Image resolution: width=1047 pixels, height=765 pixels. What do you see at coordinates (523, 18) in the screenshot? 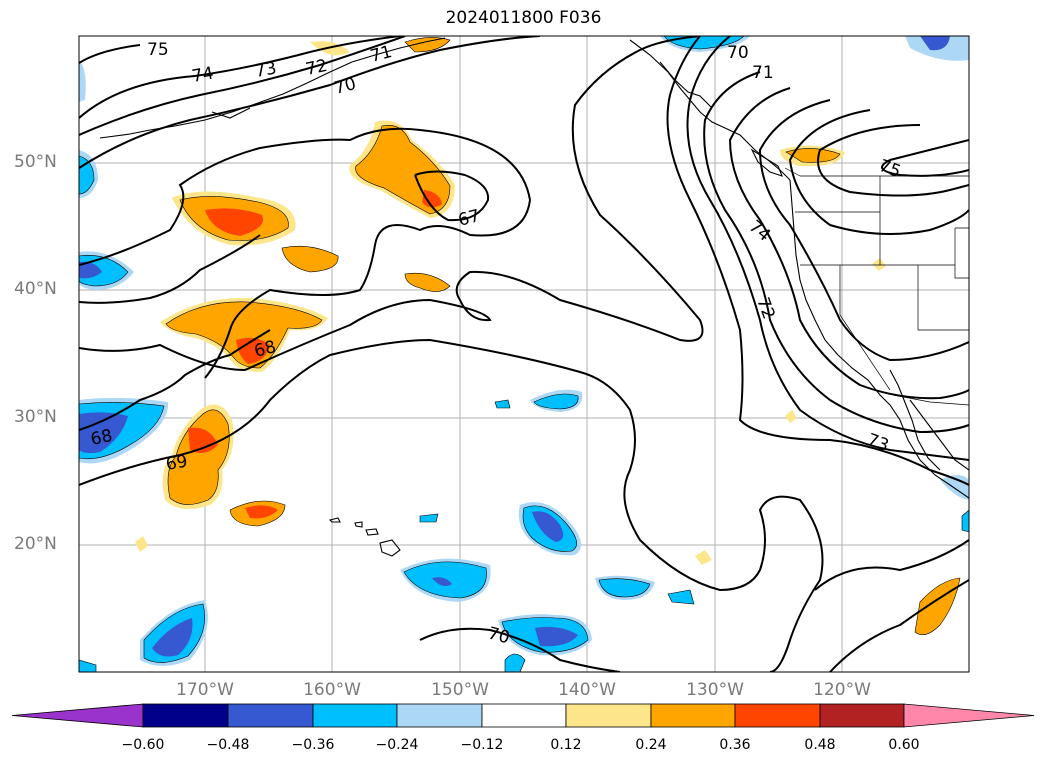
I see `map-title: 2024011800 F036` at bounding box center [523, 18].